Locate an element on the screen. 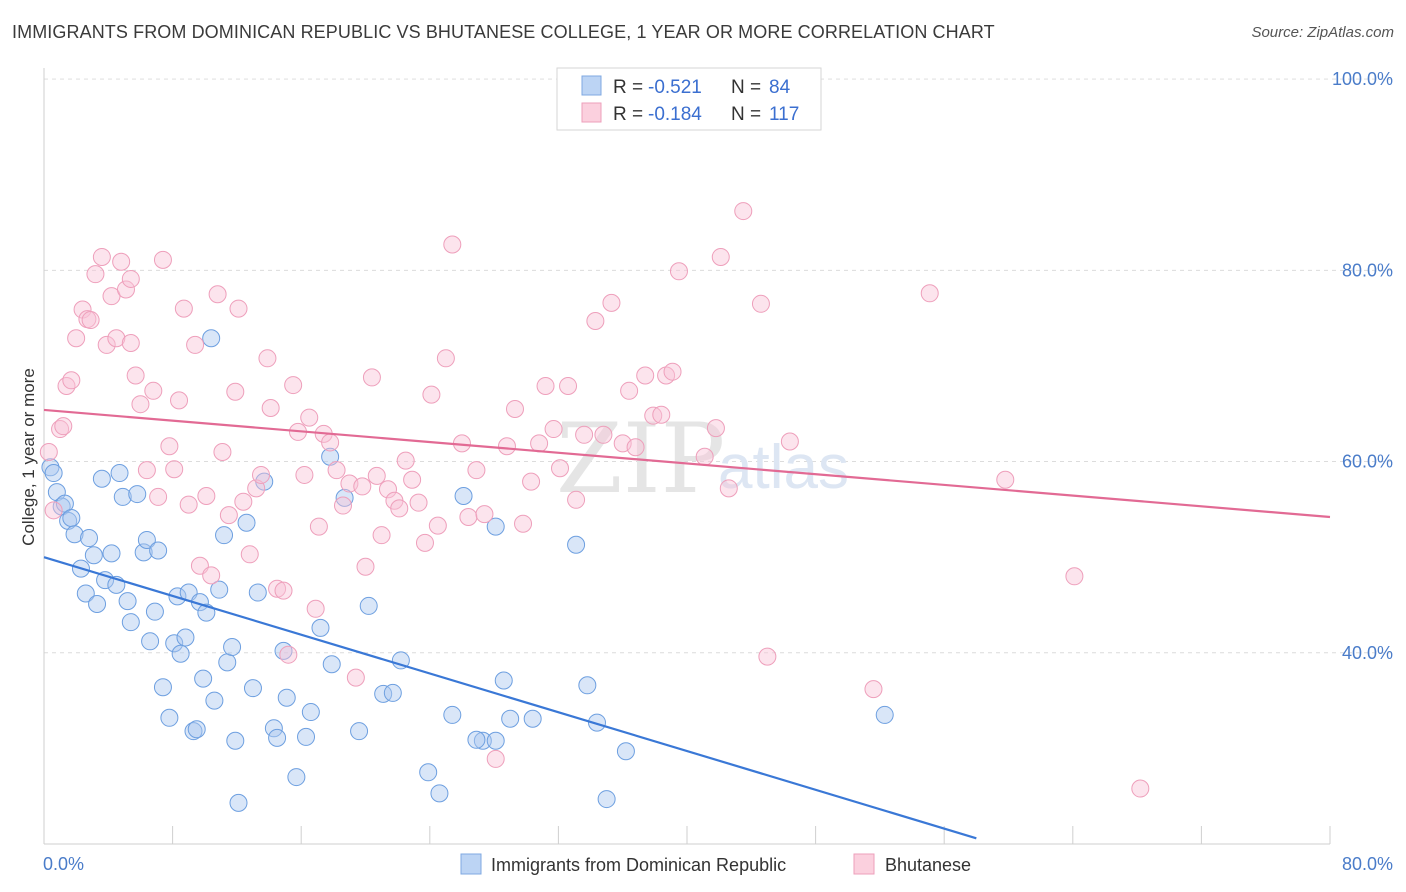  legend-swatch-pink is located at coordinates (591, 112).